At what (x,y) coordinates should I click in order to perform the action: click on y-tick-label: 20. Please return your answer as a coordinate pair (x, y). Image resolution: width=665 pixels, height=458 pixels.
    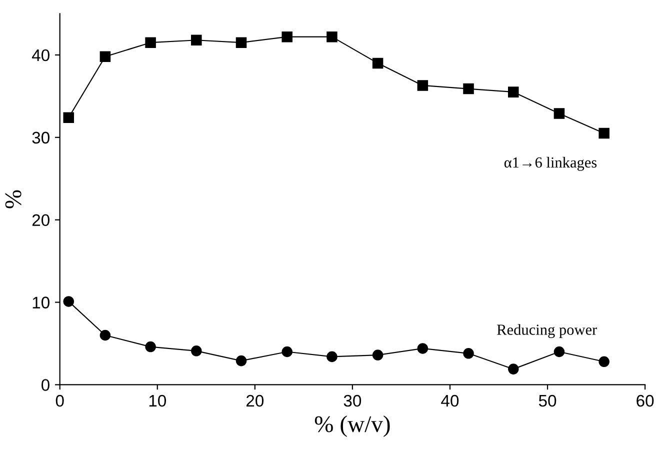
    Looking at the image, I should click on (41, 220).